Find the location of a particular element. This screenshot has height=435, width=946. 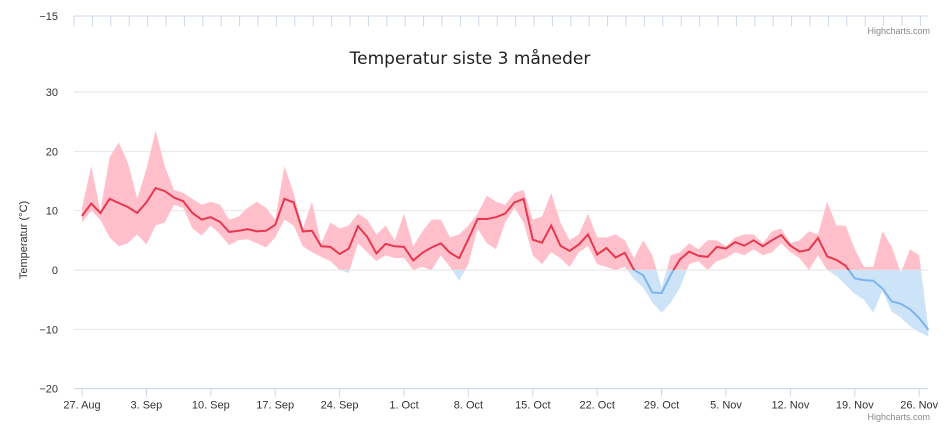

y-tick-label: 10 is located at coordinates (52, 212).